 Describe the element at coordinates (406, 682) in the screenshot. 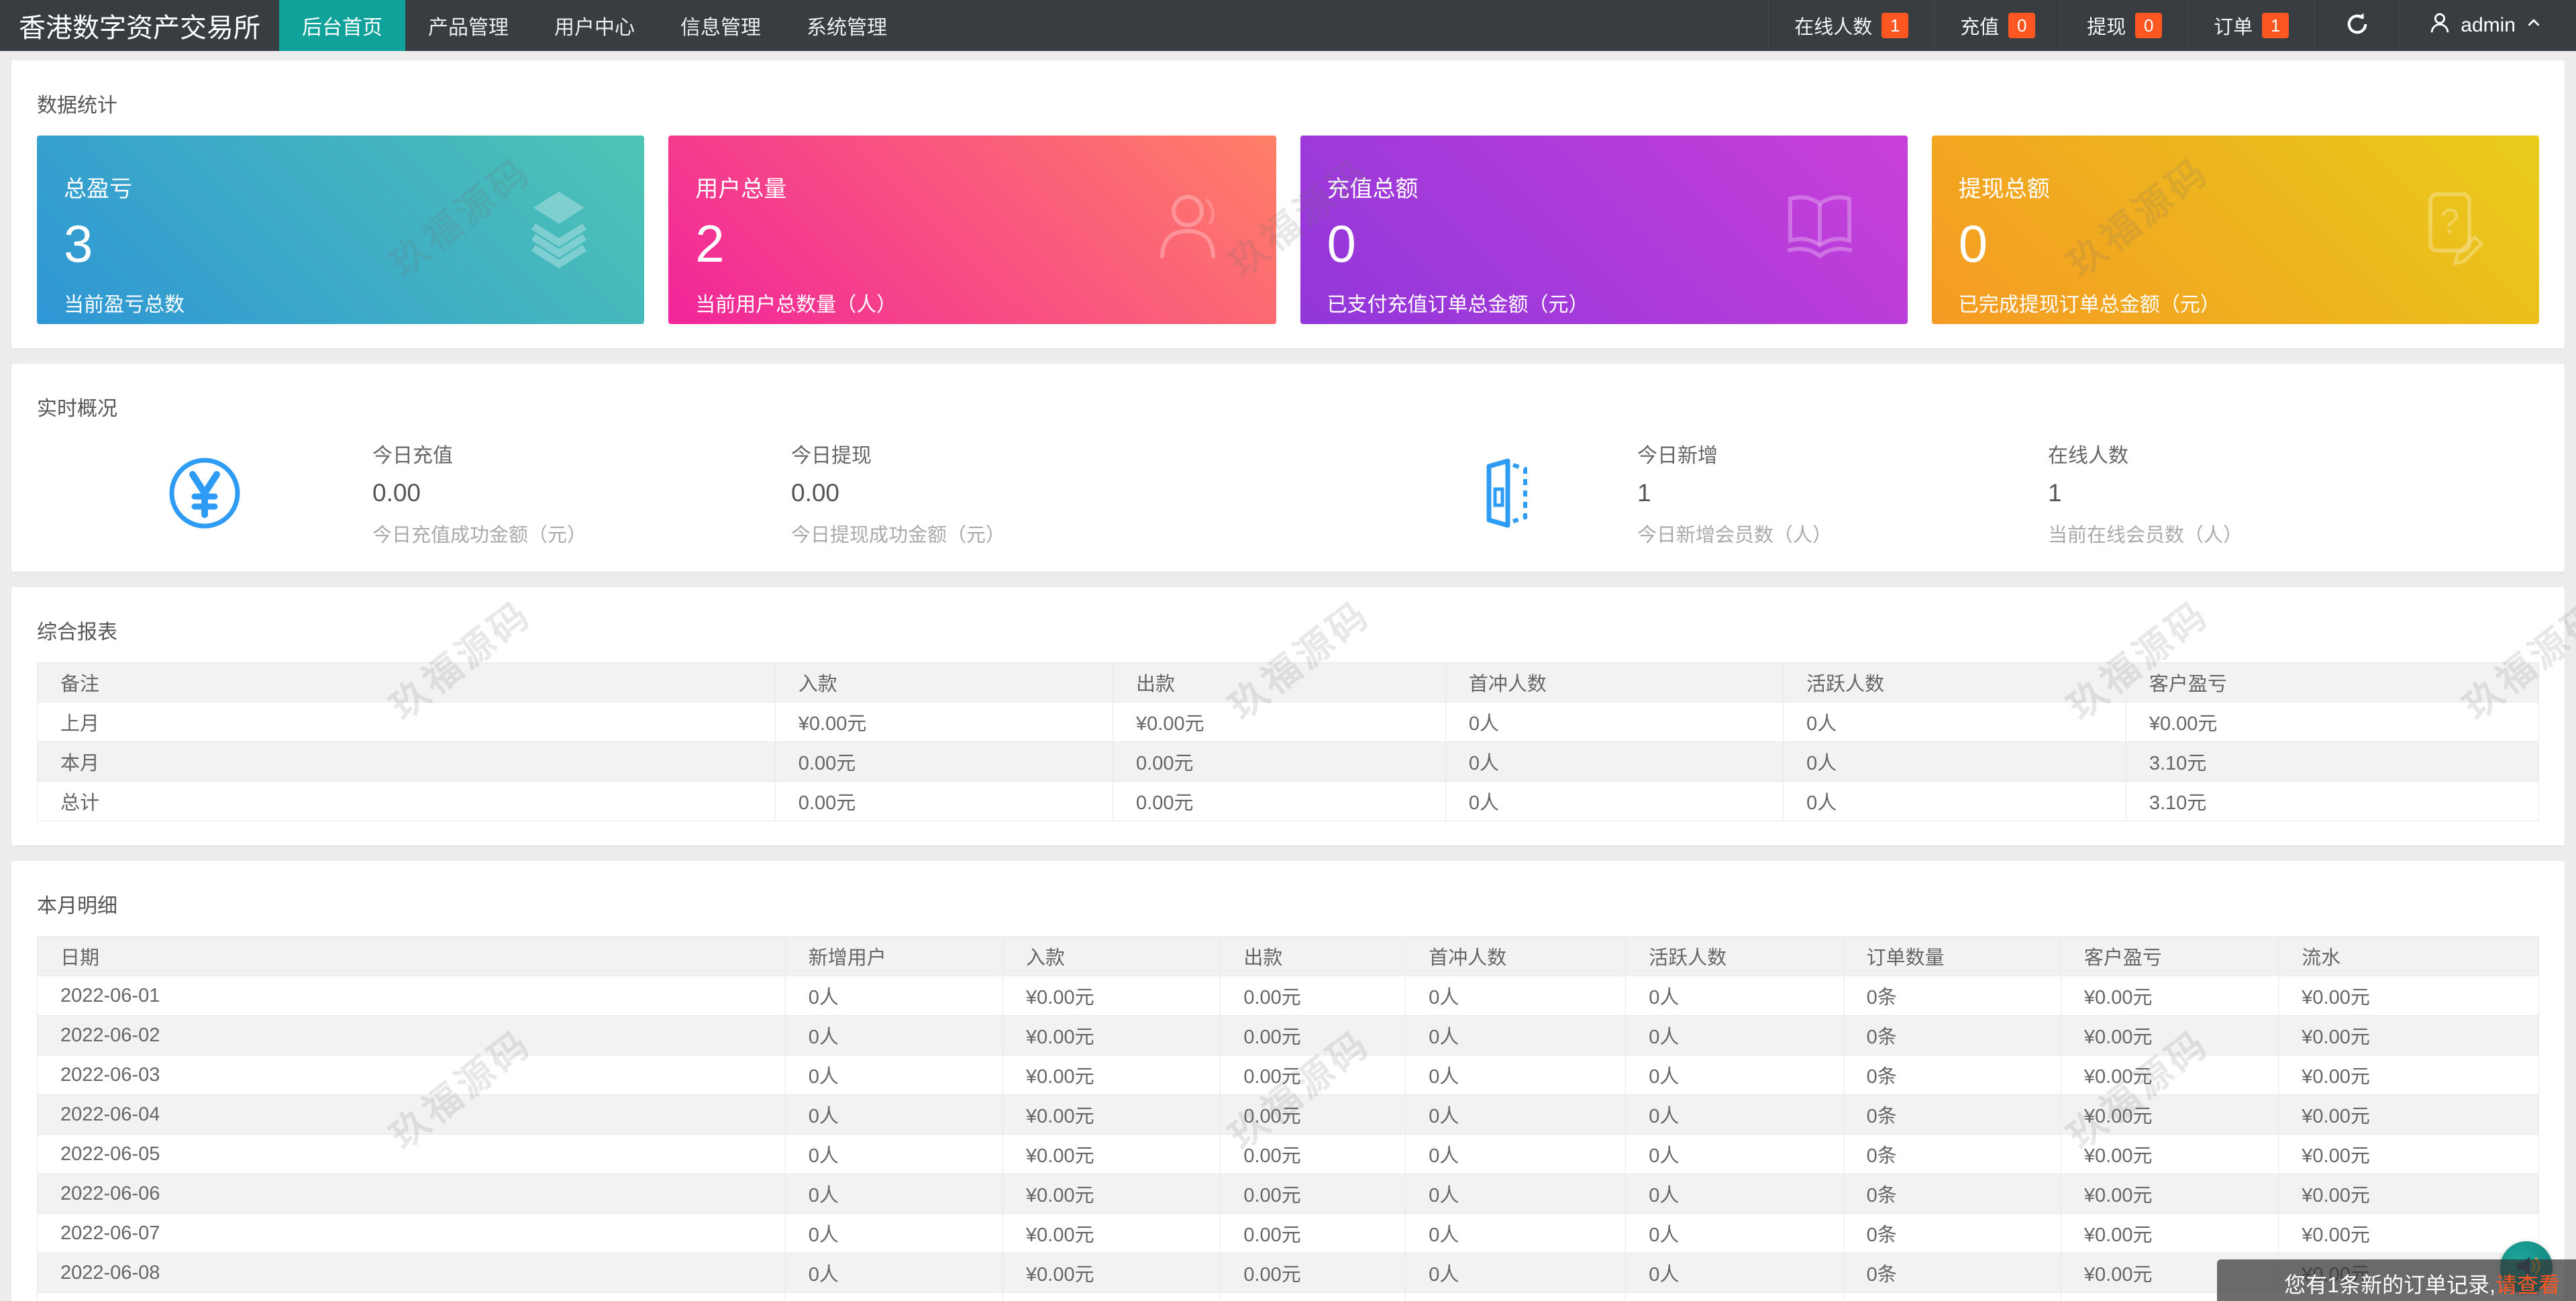

I see `column-header: 备注` at that location.